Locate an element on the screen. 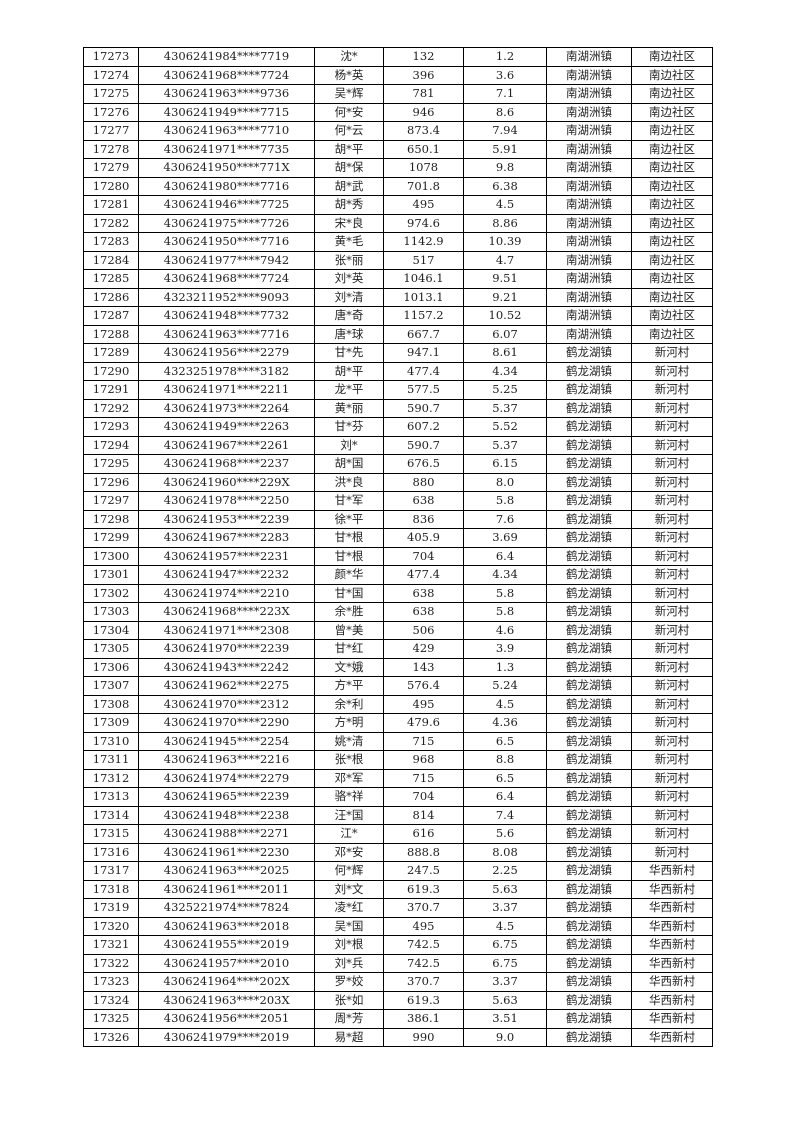 The height and width of the screenshot is (1122, 794). row-number-cell: 17302 is located at coordinates (111, 593).